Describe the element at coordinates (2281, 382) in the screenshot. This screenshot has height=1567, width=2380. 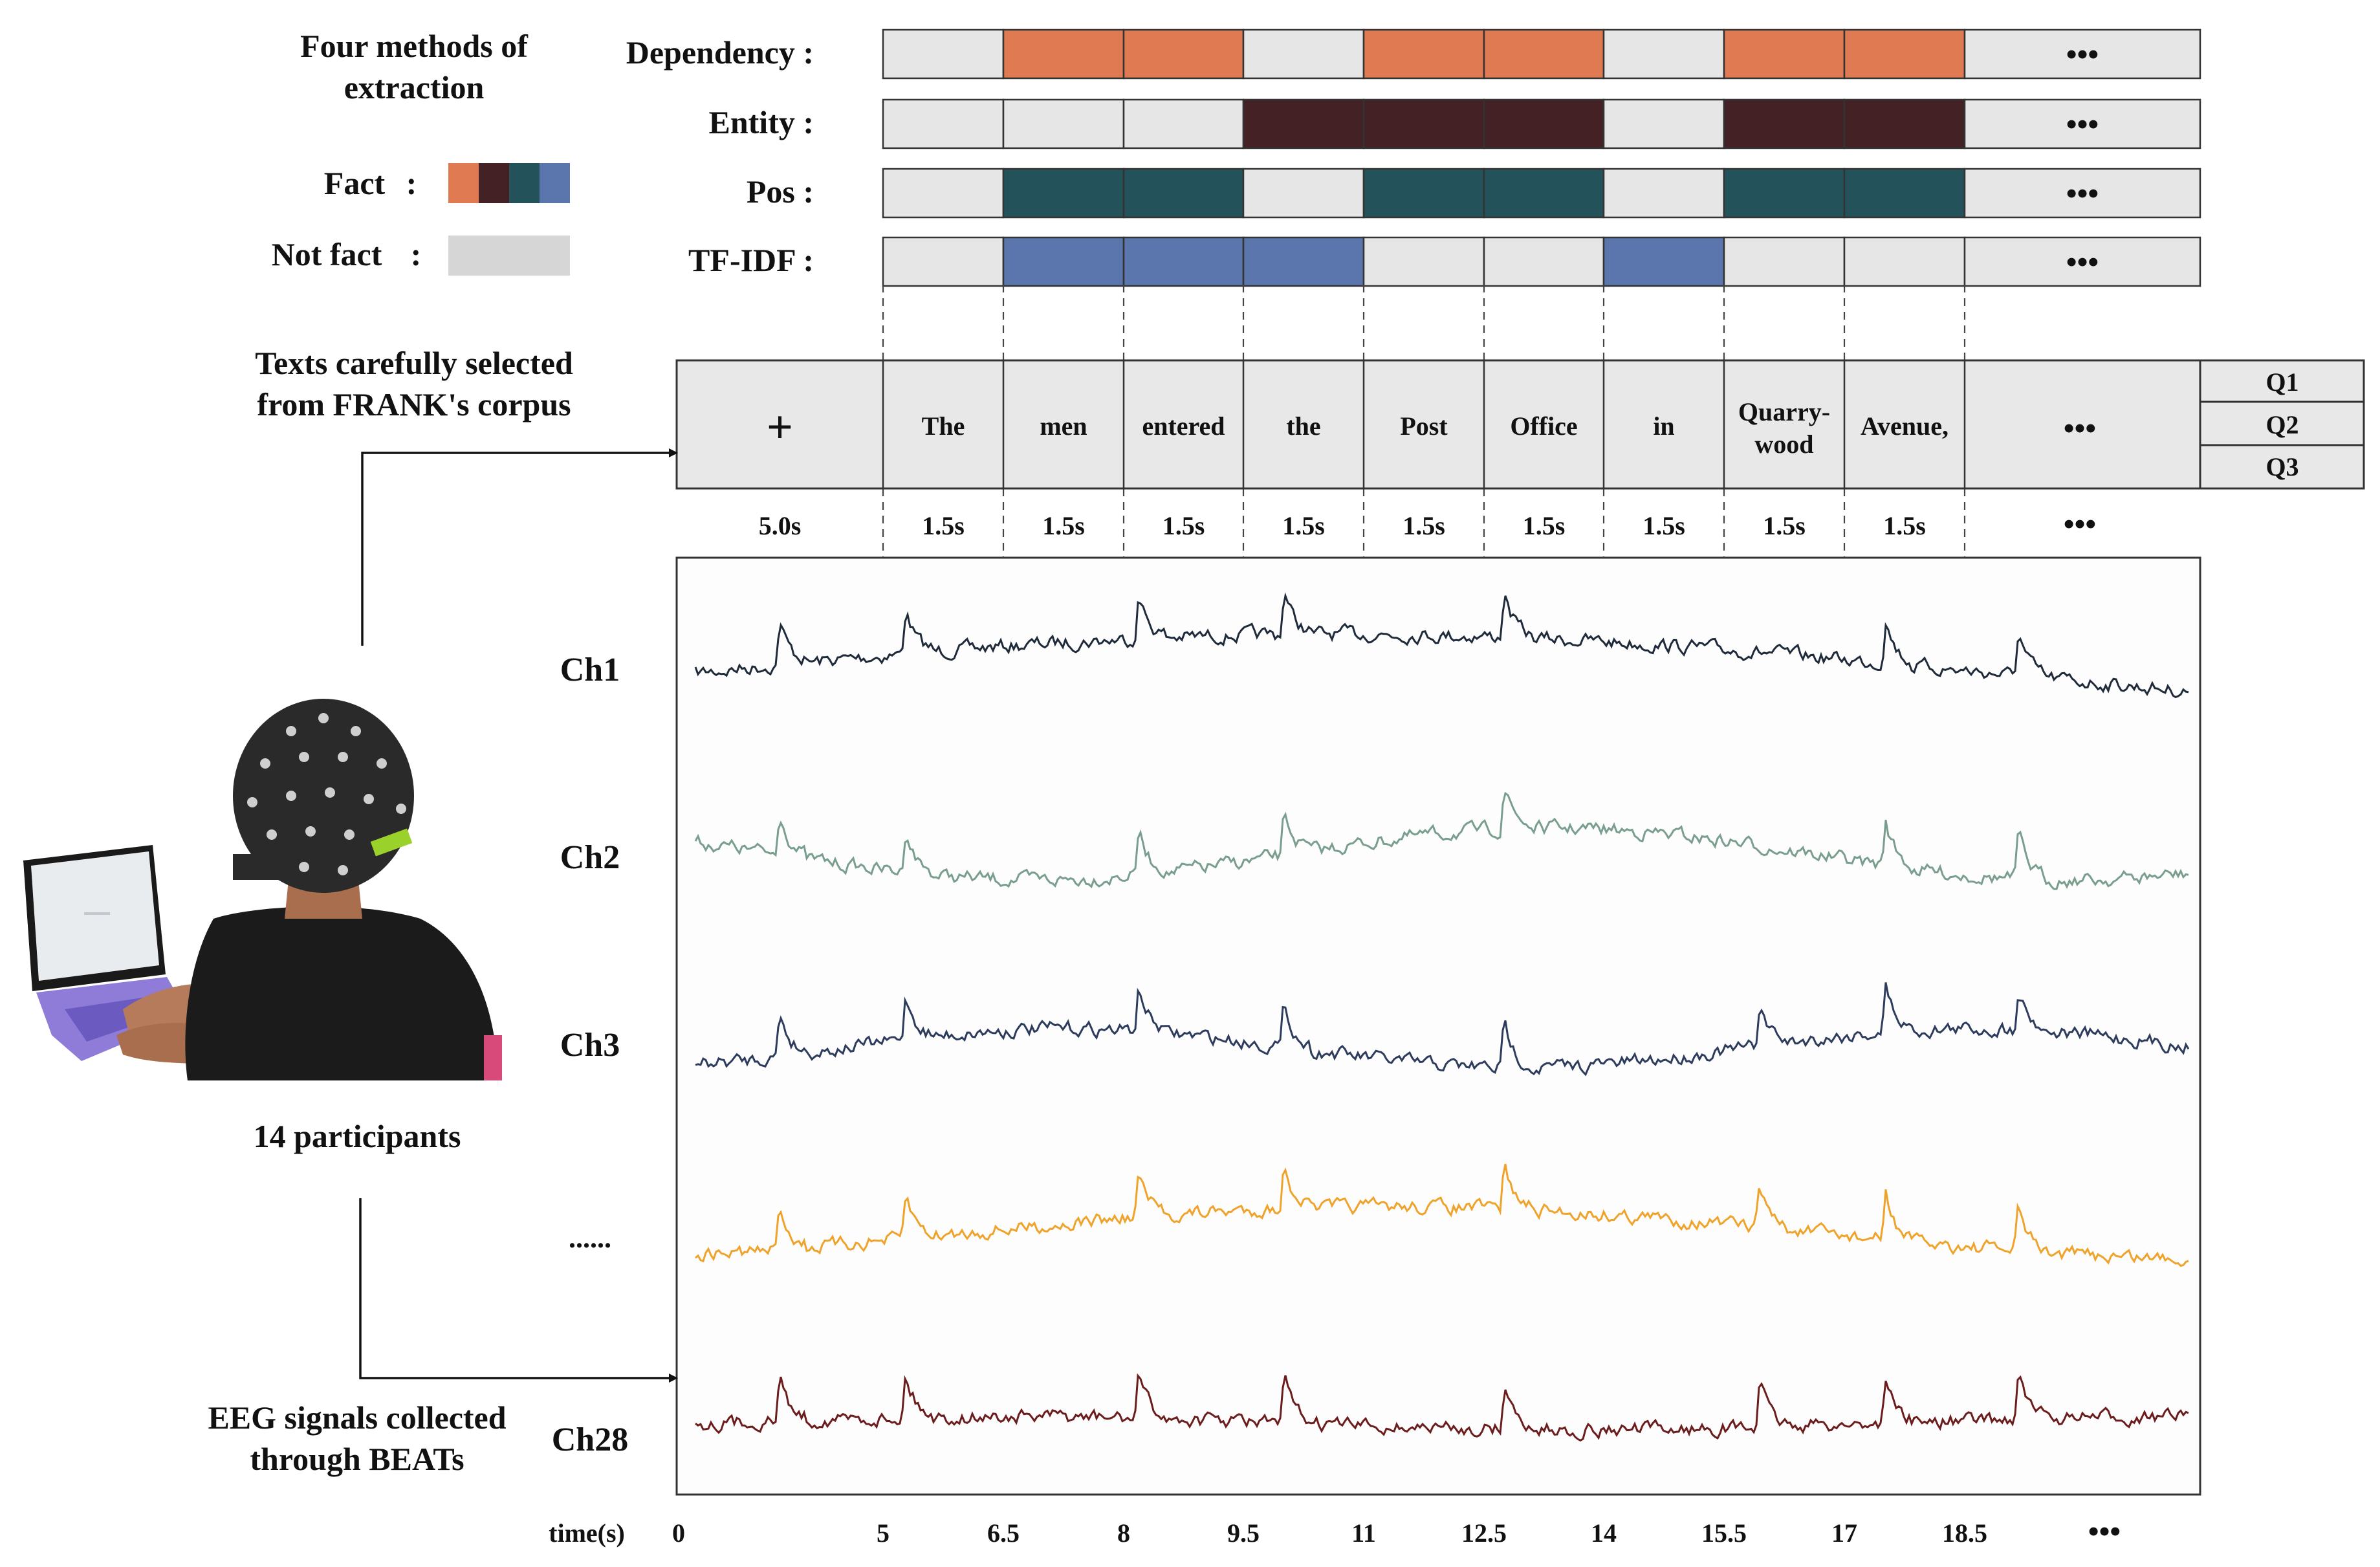
I see `question-q1: Q1` at that location.